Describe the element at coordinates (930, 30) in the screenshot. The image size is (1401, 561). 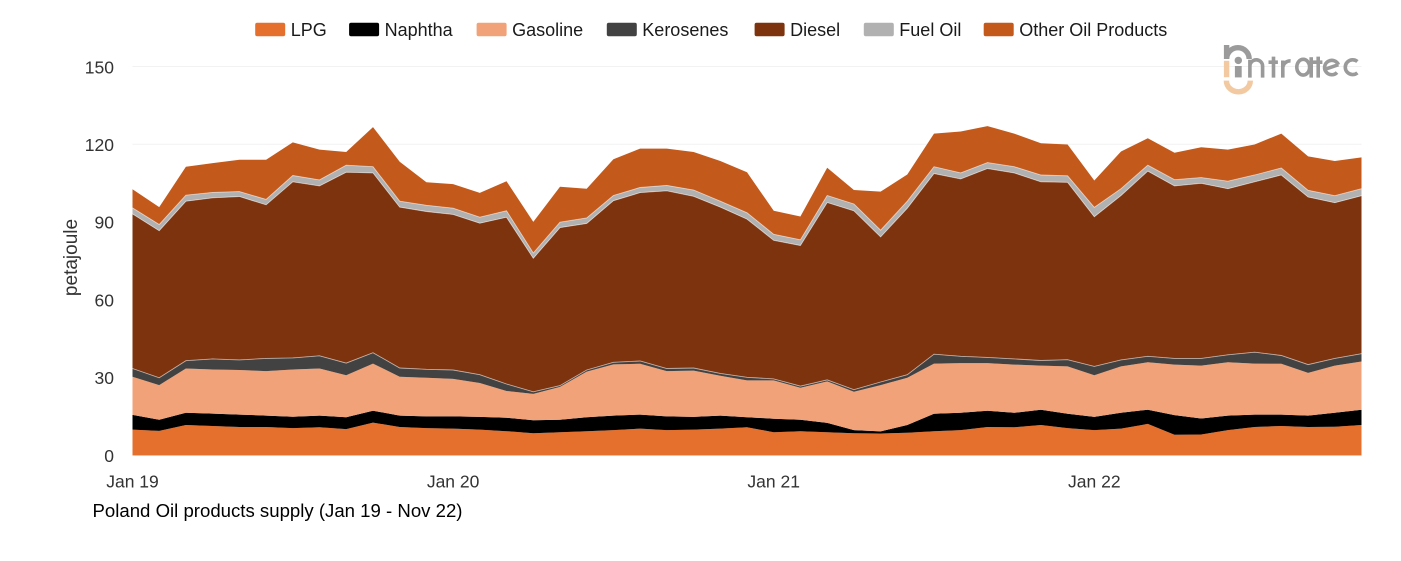
I see `svg-text: Fuel Oil` at that location.